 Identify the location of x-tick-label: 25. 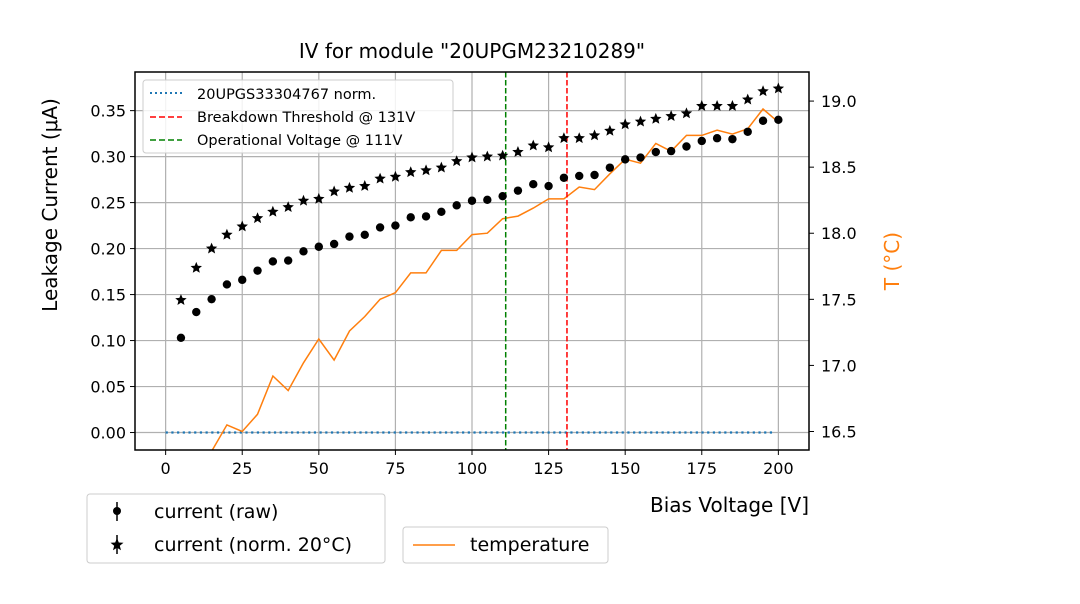
(242, 468).